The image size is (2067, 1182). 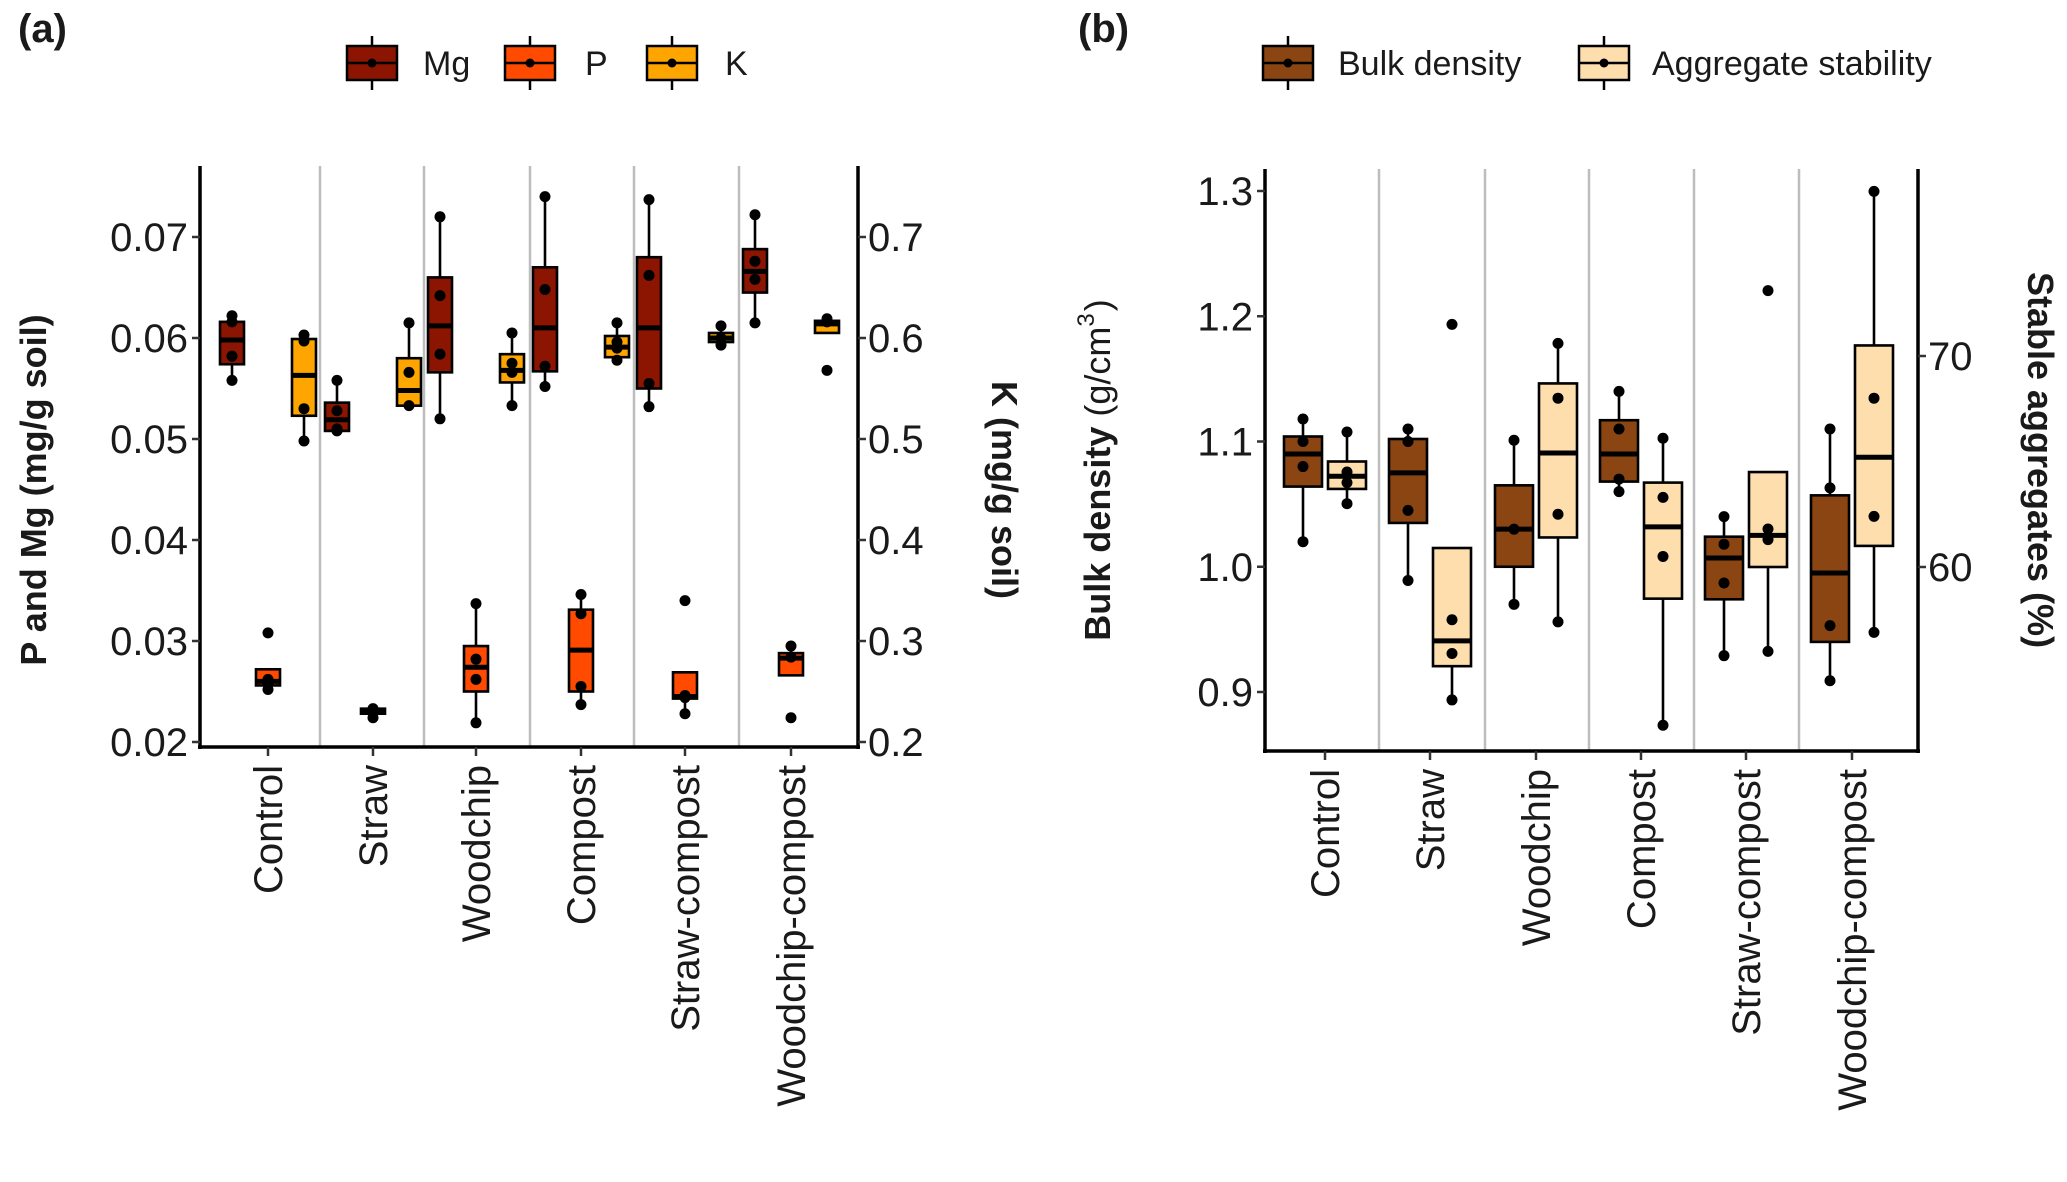 What do you see at coordinates (268, 661) in the screenshot?
I see `box-p-control` at bounding box center [268, 661].